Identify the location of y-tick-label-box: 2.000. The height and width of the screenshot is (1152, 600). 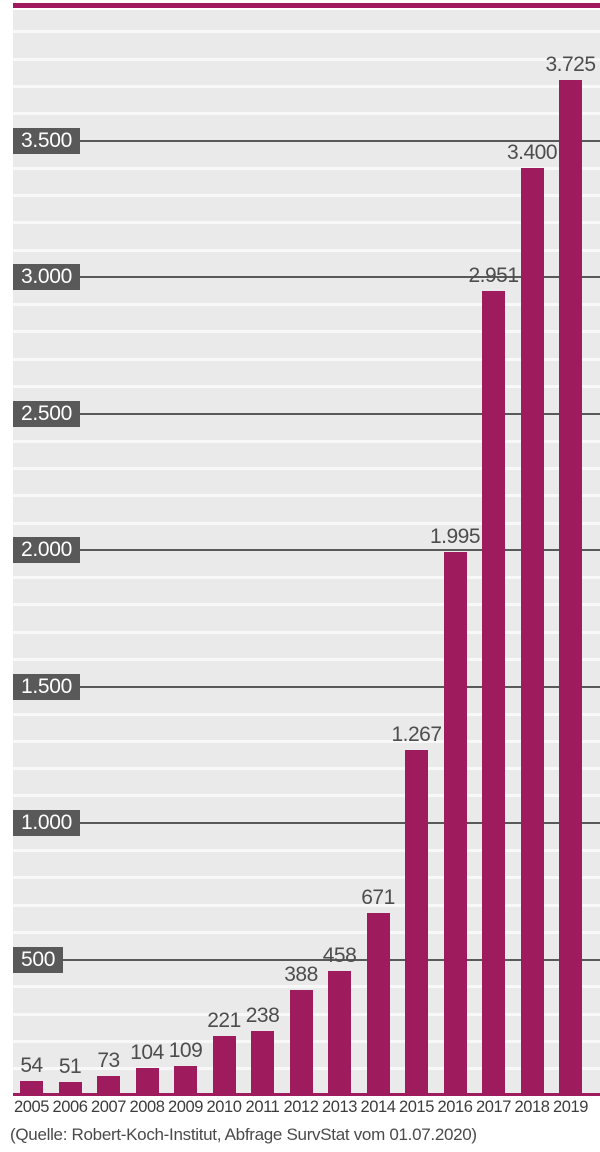
(47, 550).